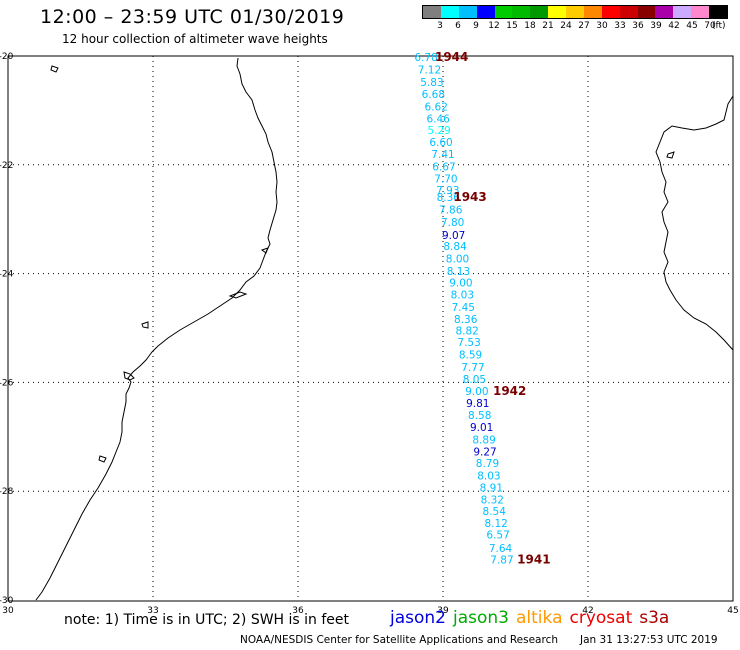  Describe the element at coordinates (7, 492) in the screenshot. I see `latitude-tick-label: -28` at that location.